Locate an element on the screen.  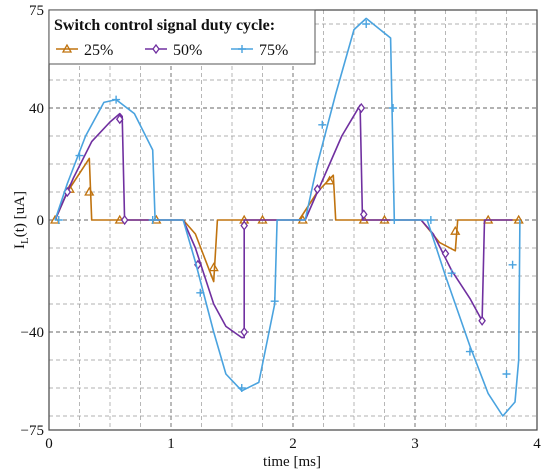
legend-entry: 50% is located at coordinates (173, 50).